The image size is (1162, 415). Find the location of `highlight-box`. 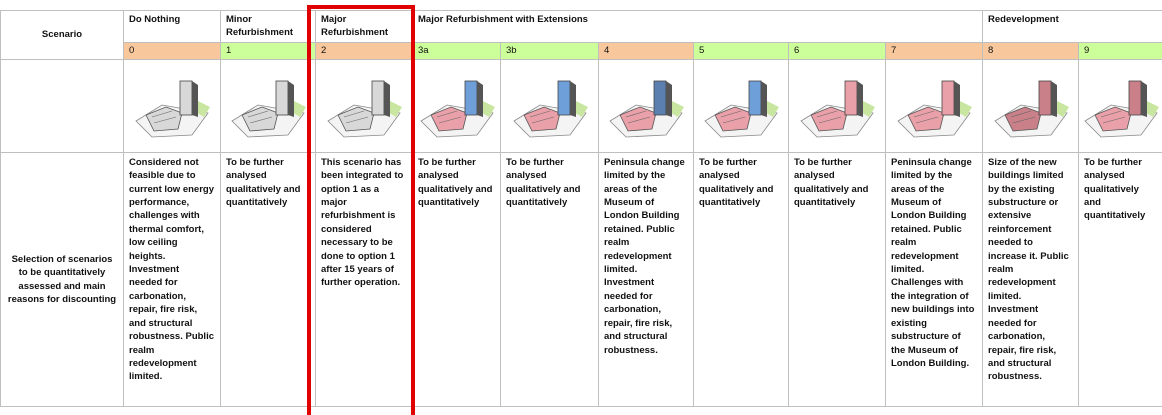

highlight-box is located at coordinates (361, 210).